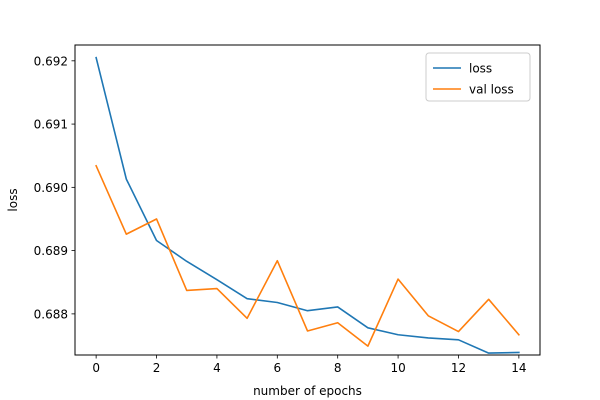 Image resolution: width=600 pixels, height=400 pixels. I want to click on y-tick-label: 0.689, so click(51, 251).